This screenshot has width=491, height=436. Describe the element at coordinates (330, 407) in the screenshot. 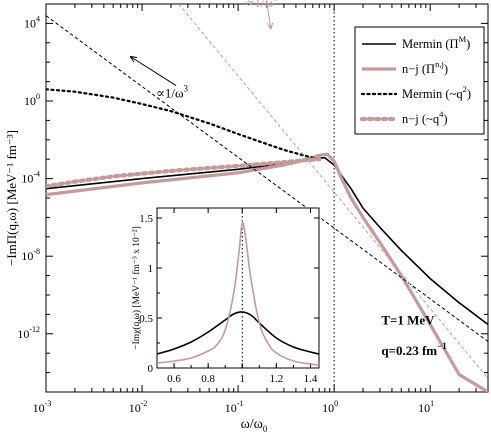

I see `x-tick-label: 10⁰` at that location.